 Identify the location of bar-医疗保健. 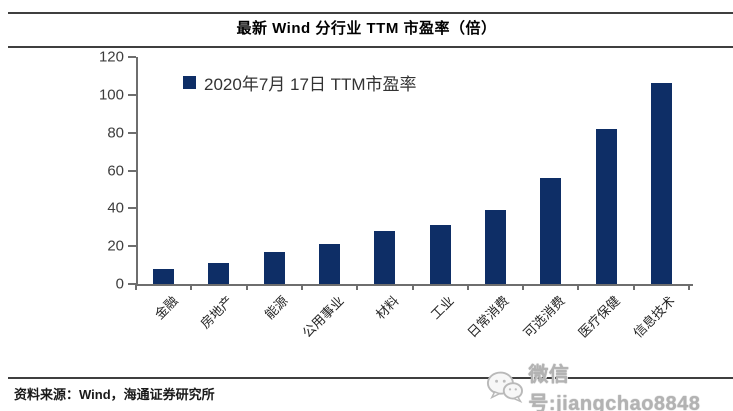
(606, 206).